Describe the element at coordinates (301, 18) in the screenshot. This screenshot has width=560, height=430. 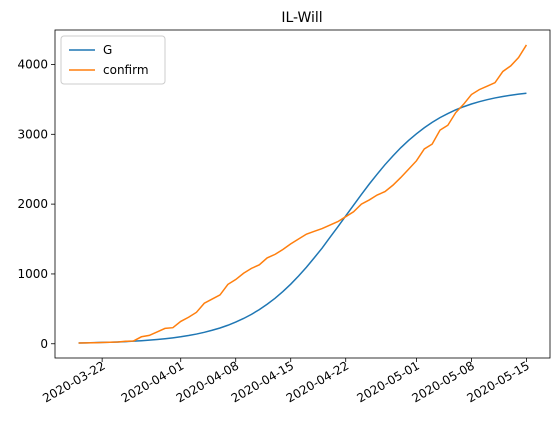
I see `chart-title: IL-Will` at that location.